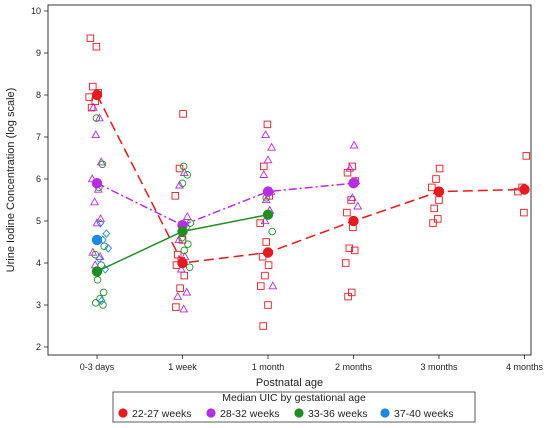 Image resolution: width=550 pixels, height=428 pixels. Describe the element at coordinates (11, 180) in the screenshot. I see `y-axis-title: Urine Iodine Concentration (log scale)` at that location.